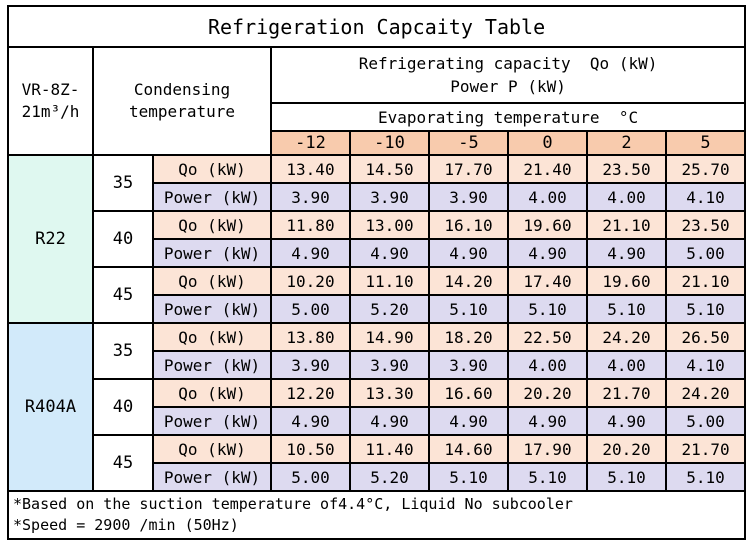 Image resolution: width=751 pixels, height=540 pixels. I want to click on qo-value-cell: 11.40, so click(389, 449).